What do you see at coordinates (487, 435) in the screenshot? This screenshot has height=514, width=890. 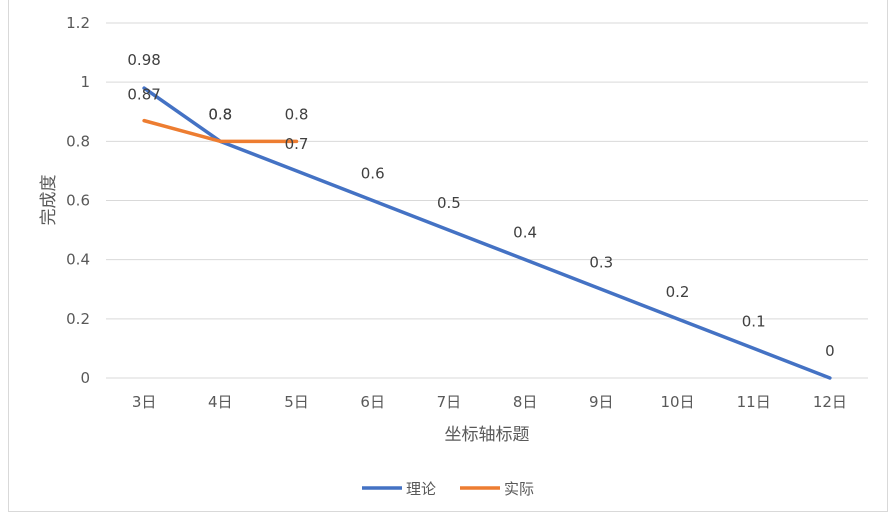 I see `x-axis-title: 坐标轴标题` at bounding box center [487, 435].